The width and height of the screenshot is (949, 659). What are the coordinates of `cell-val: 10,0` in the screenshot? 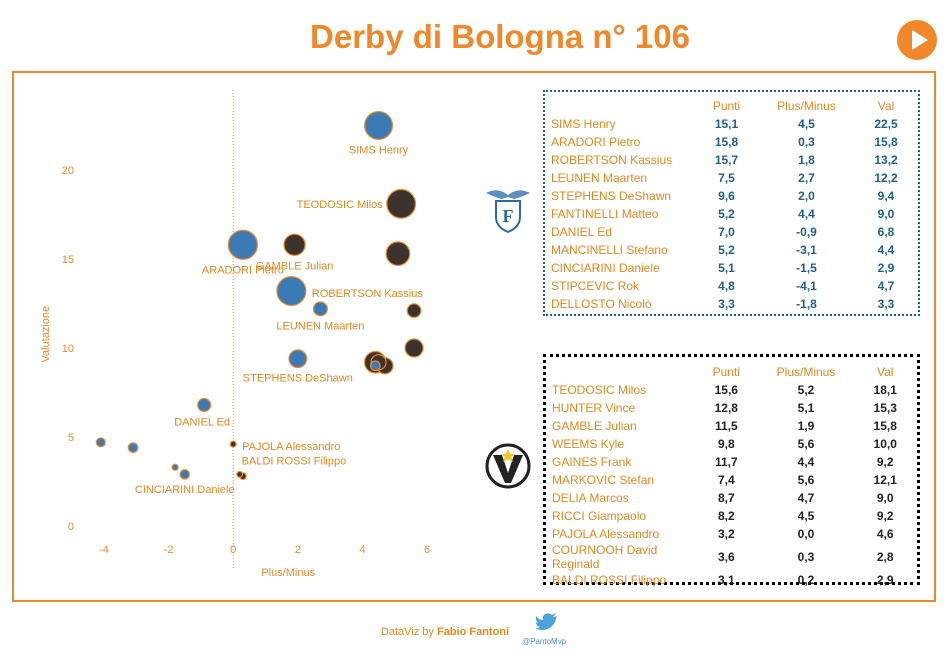 It's located at (885, 444).